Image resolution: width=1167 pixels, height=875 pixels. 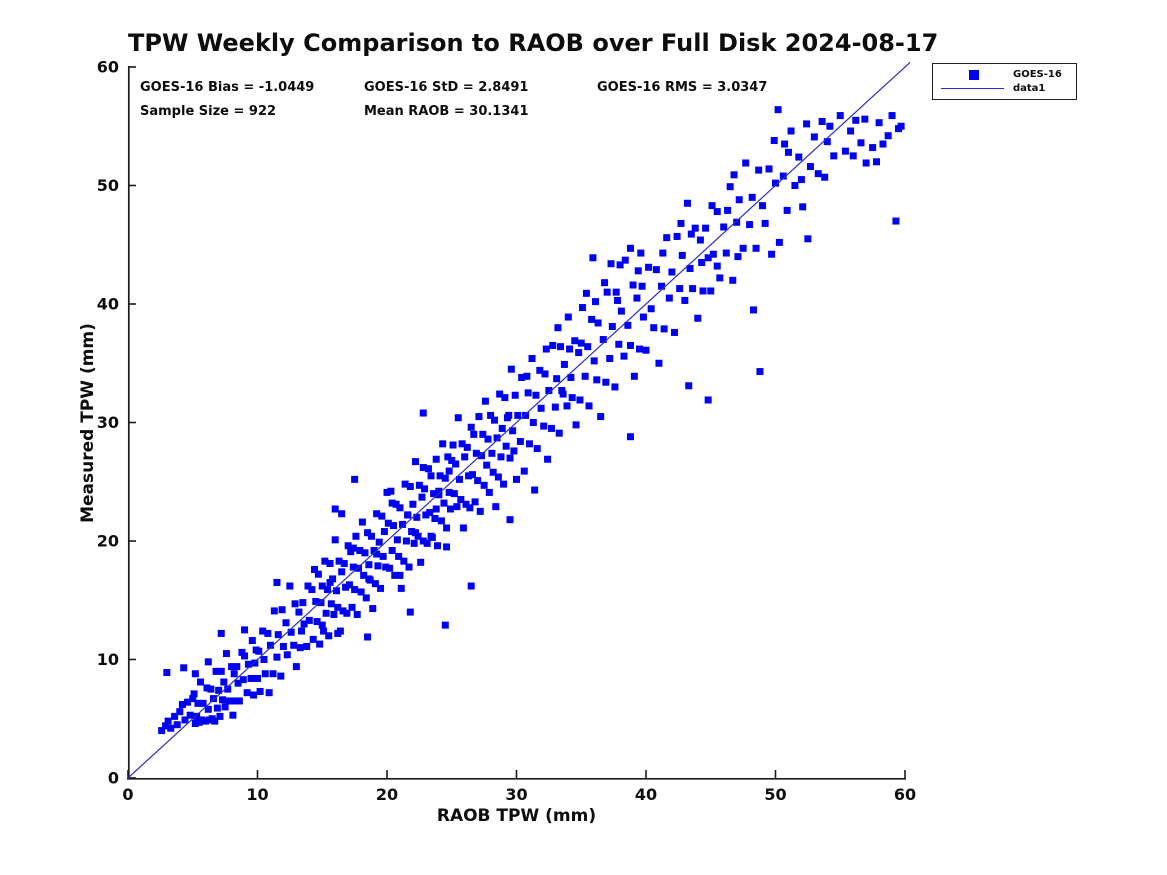 What do you see at coordinates (446, 87) in the screenshot?
I see `stat-std-text: GOES-16 StD = 2.8491` at bounding box center [446, 87].